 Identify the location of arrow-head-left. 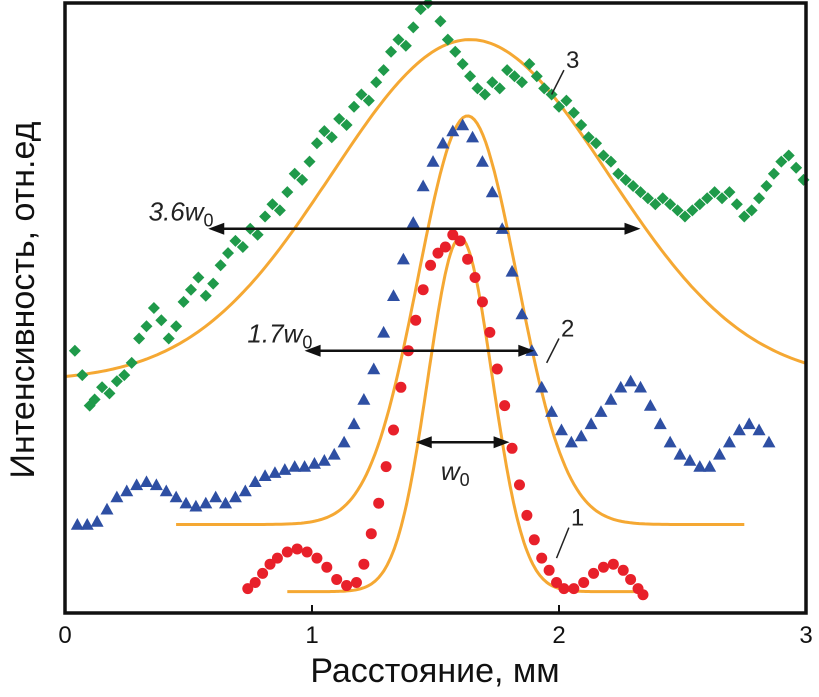
(216, 228).